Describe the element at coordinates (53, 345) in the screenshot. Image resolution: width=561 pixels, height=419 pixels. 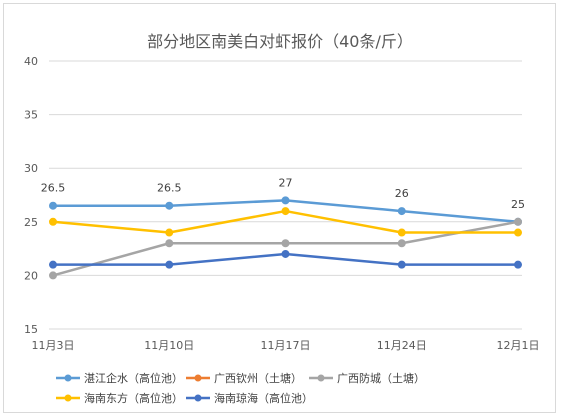
I see `x-tick-label: 11月3日` at that location.